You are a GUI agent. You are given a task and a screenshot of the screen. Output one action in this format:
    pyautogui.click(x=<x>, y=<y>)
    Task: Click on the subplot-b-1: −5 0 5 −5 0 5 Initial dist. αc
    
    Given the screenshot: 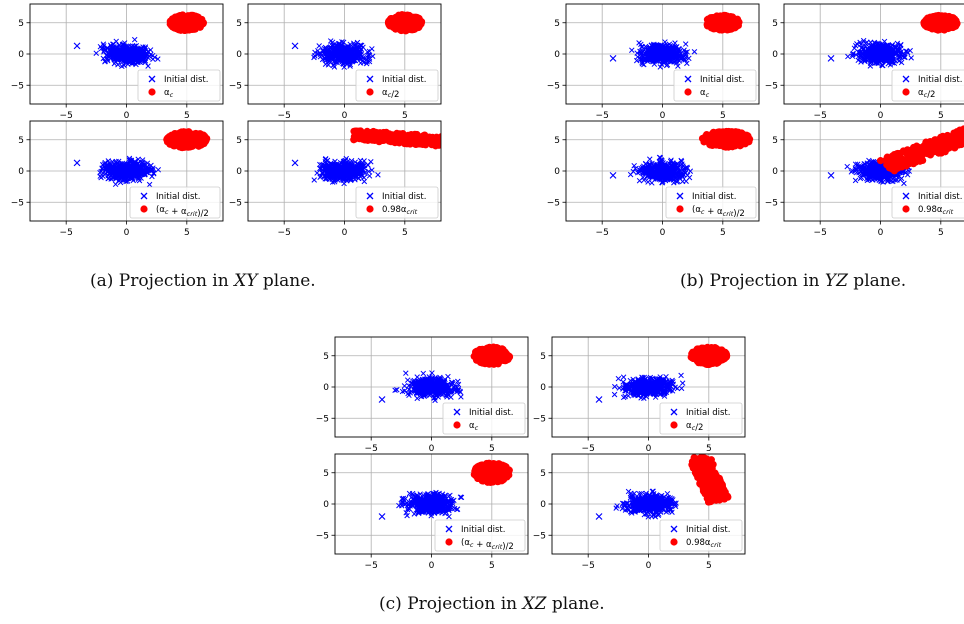 What is the action you would take?
    pyautogui.click(x=653, y=62)
    